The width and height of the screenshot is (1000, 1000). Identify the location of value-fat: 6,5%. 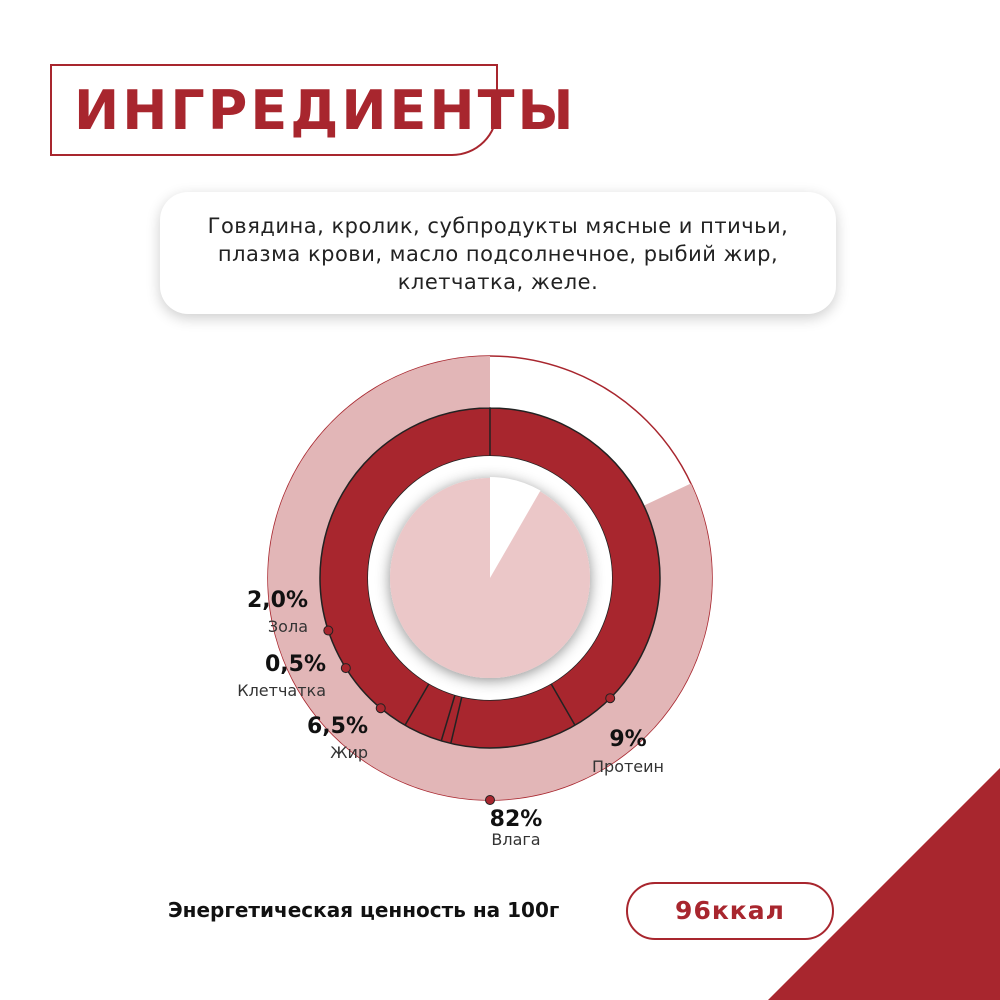
(337, 726).